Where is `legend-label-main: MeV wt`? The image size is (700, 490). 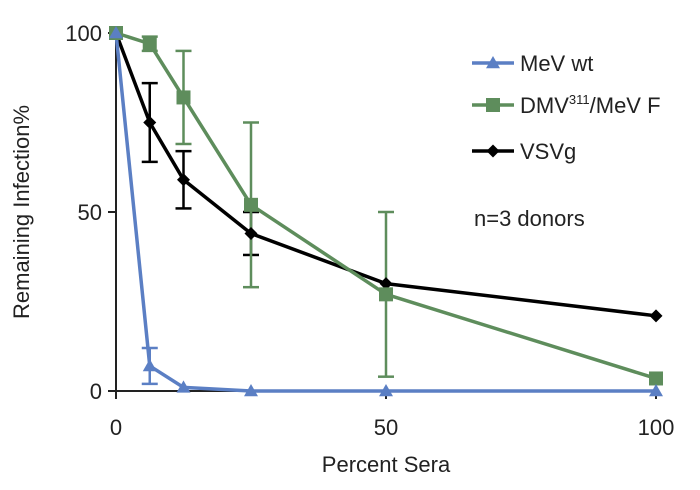
legend-label-main: MeV wt is located at coordinates (556, 63).